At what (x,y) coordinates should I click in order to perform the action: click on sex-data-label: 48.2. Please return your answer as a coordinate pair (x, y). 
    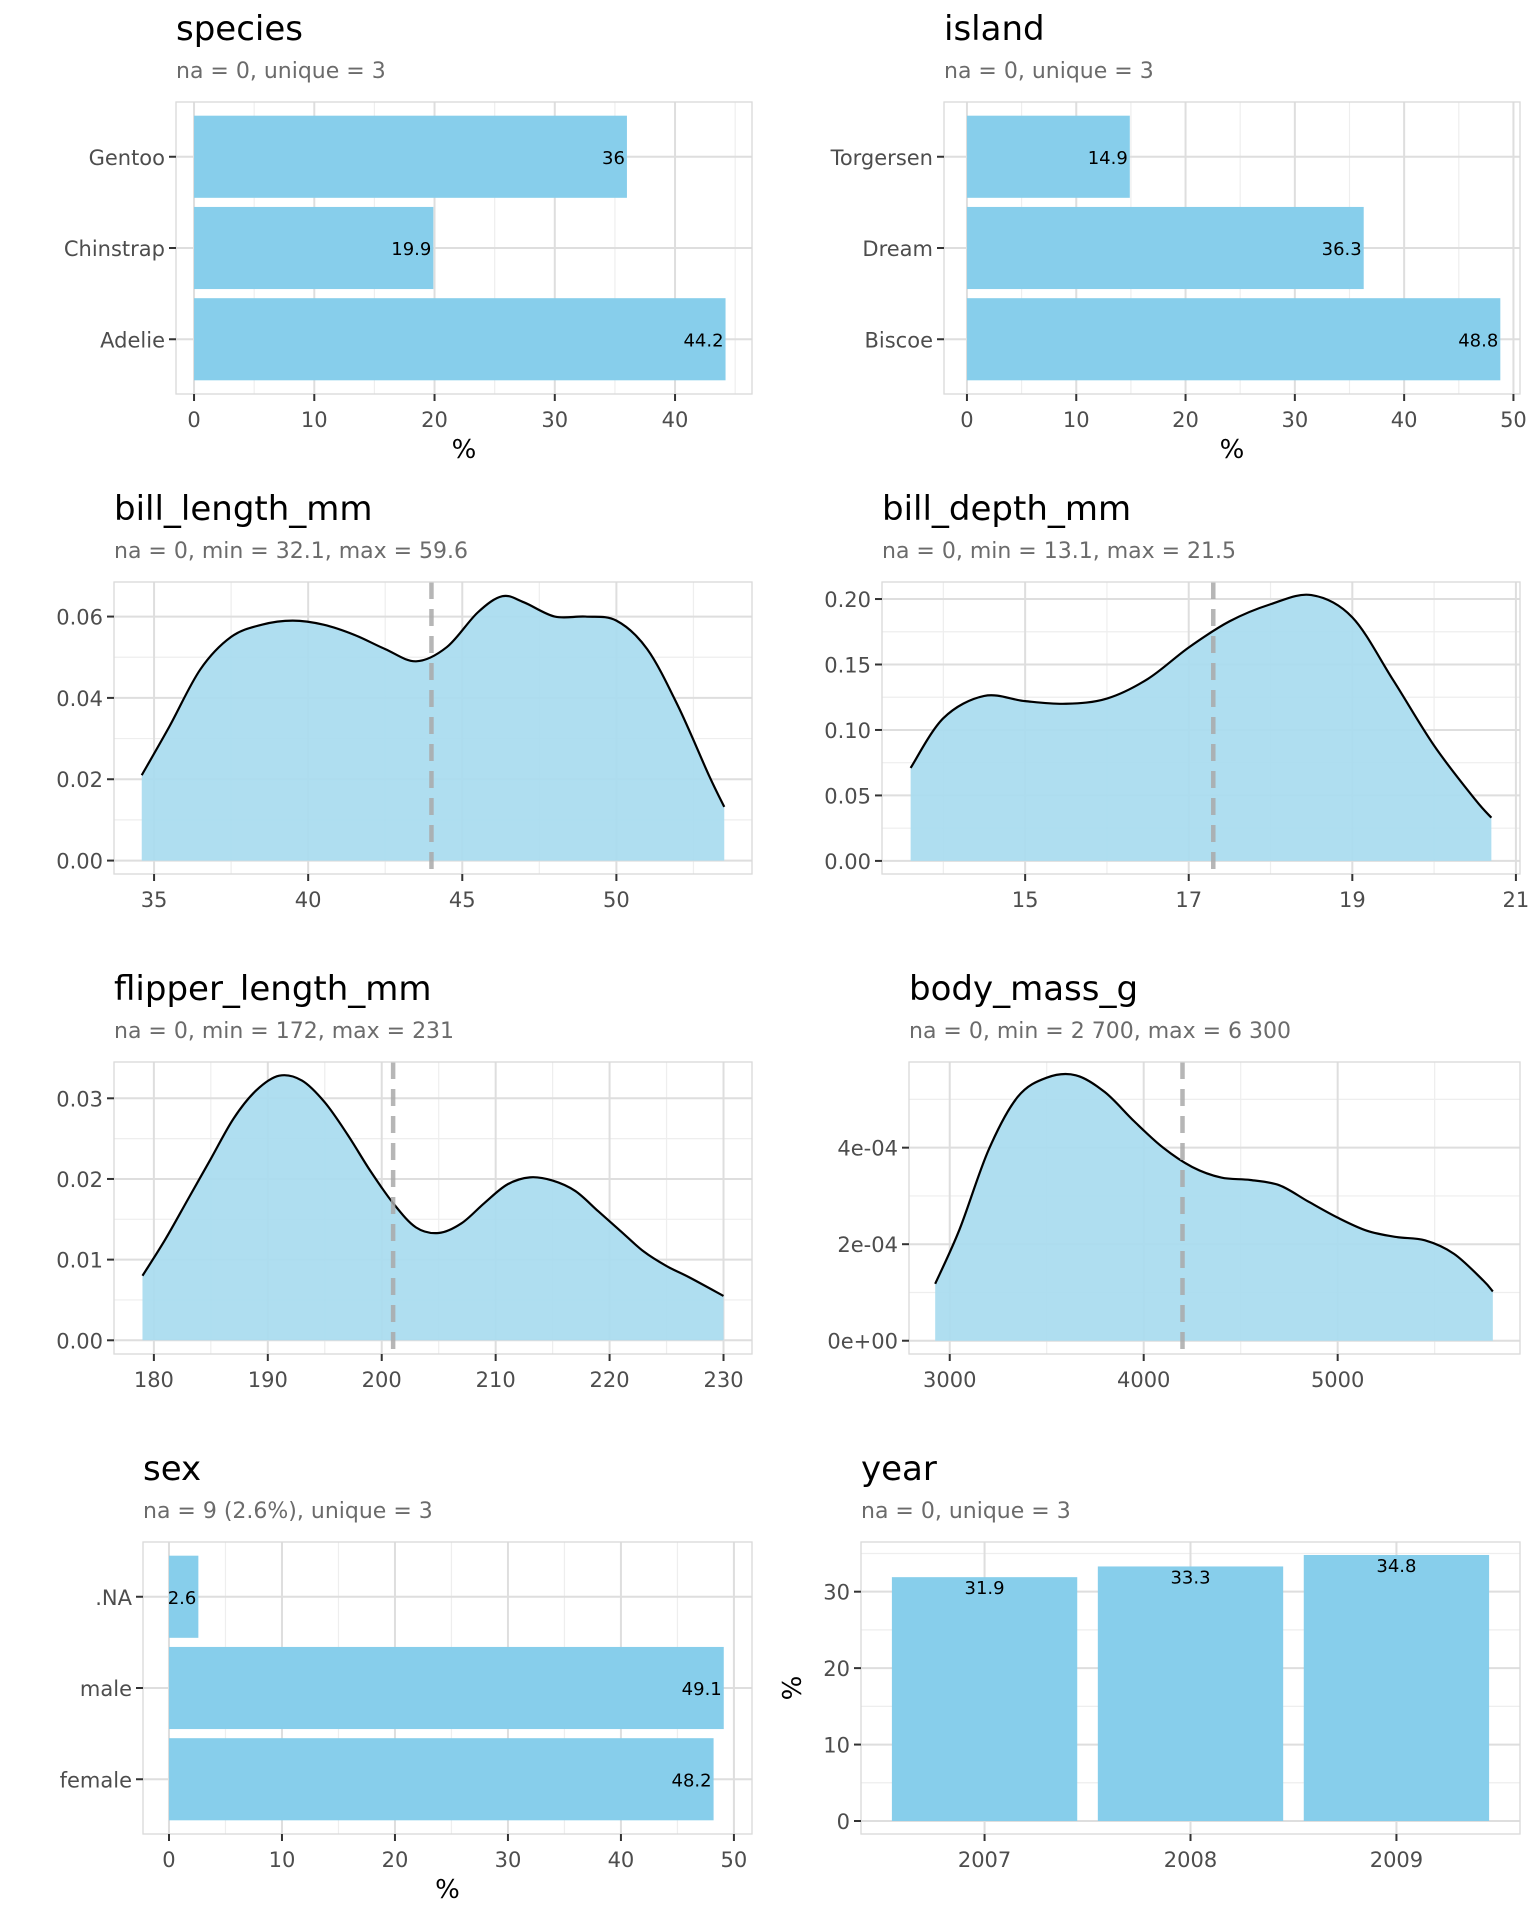
    Looking at the image, I should click on (692, 1780).